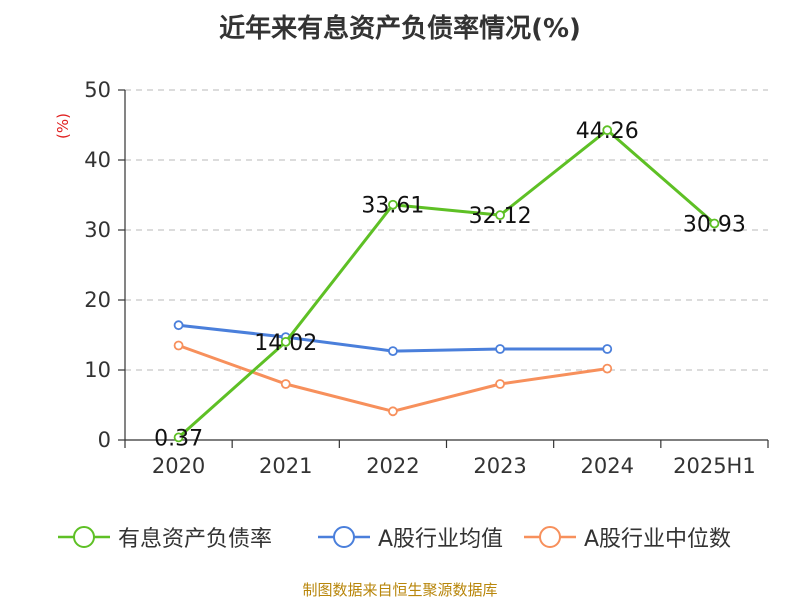 The width and height of the screenshot is (800, 600). Describe the element at coordinates (714, 466) in the screenshot. I see `x-tick-label: 2025H1` at that location.